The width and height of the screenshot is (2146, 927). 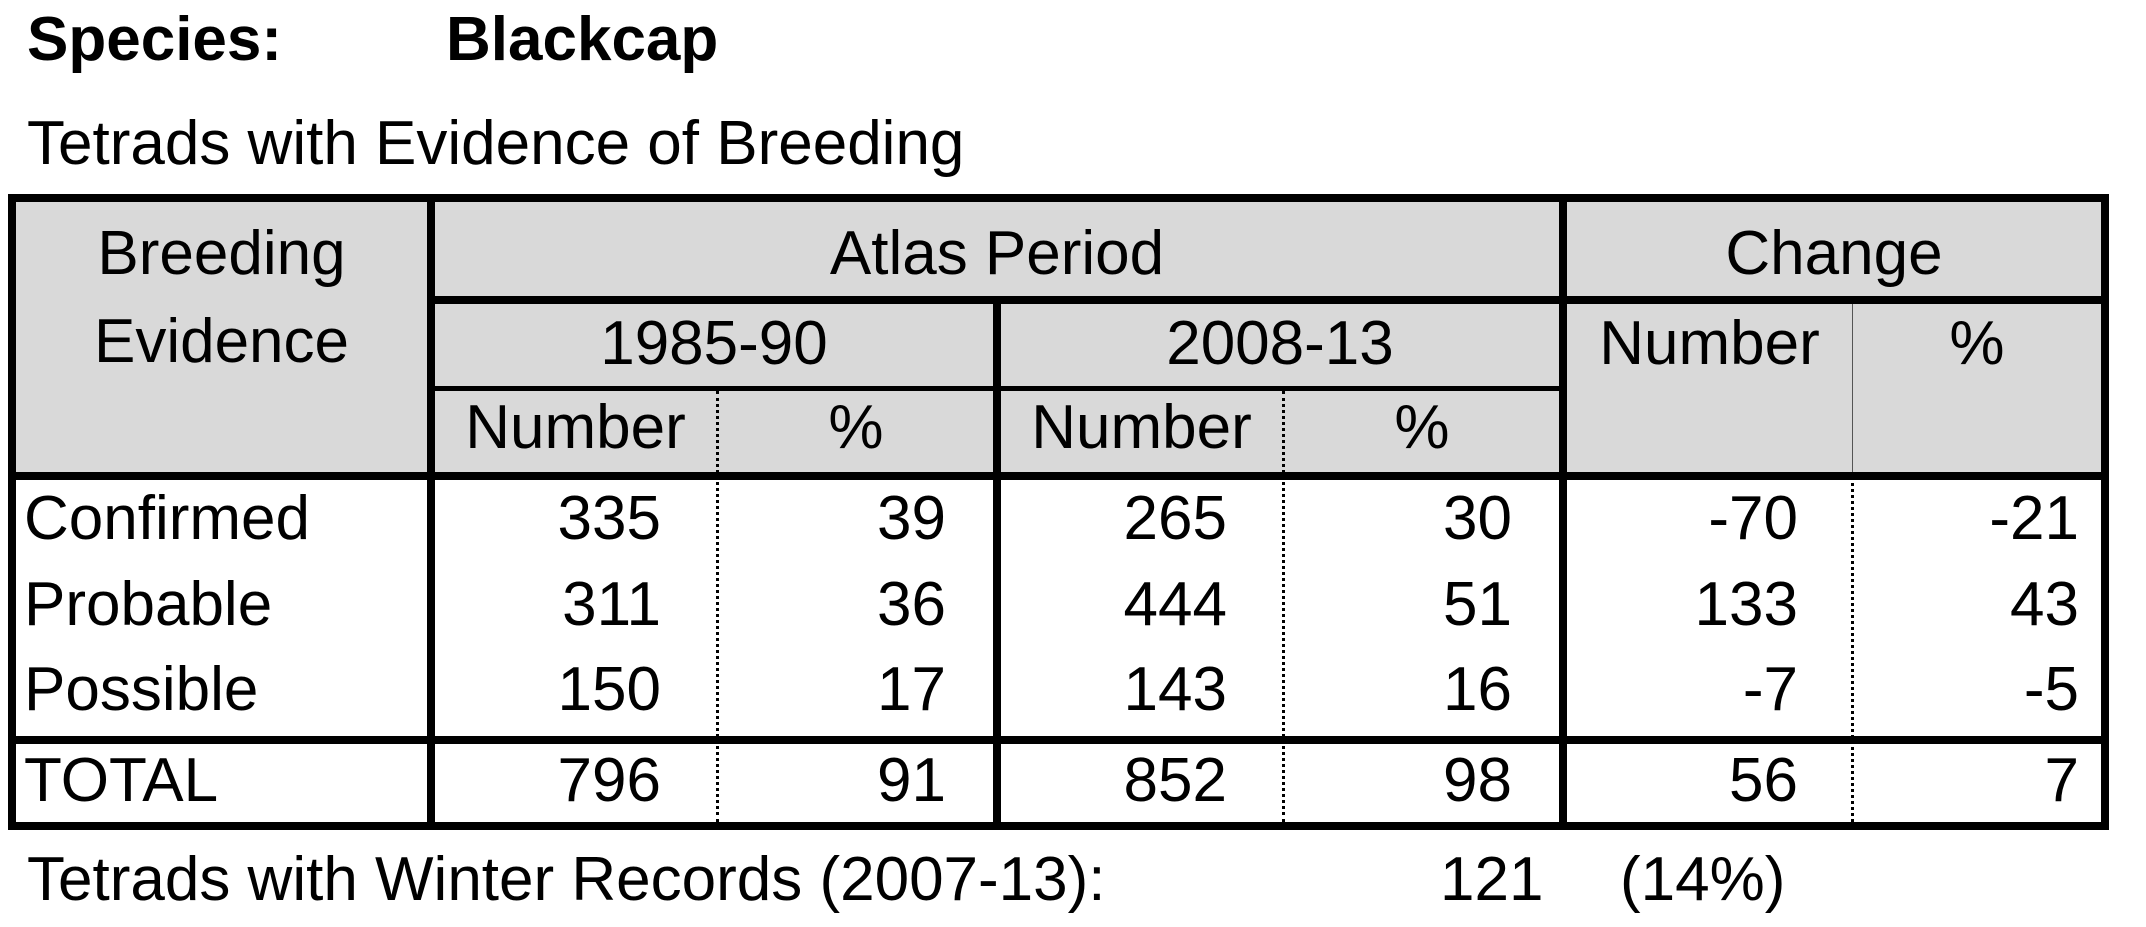 What do you see at coordinates (2105, 512) in the screenshot?
I see `table-border-right` at bounding box center [2105, 512].